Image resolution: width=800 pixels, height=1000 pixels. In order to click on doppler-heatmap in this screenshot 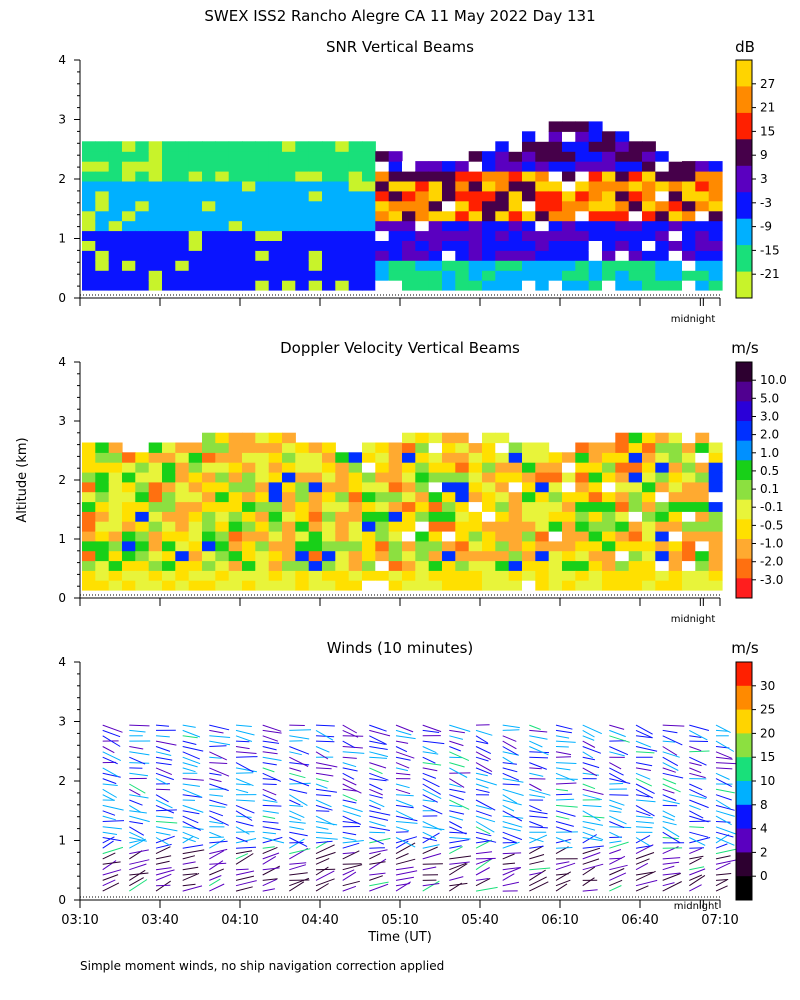, I will do `click(402, 511)`.